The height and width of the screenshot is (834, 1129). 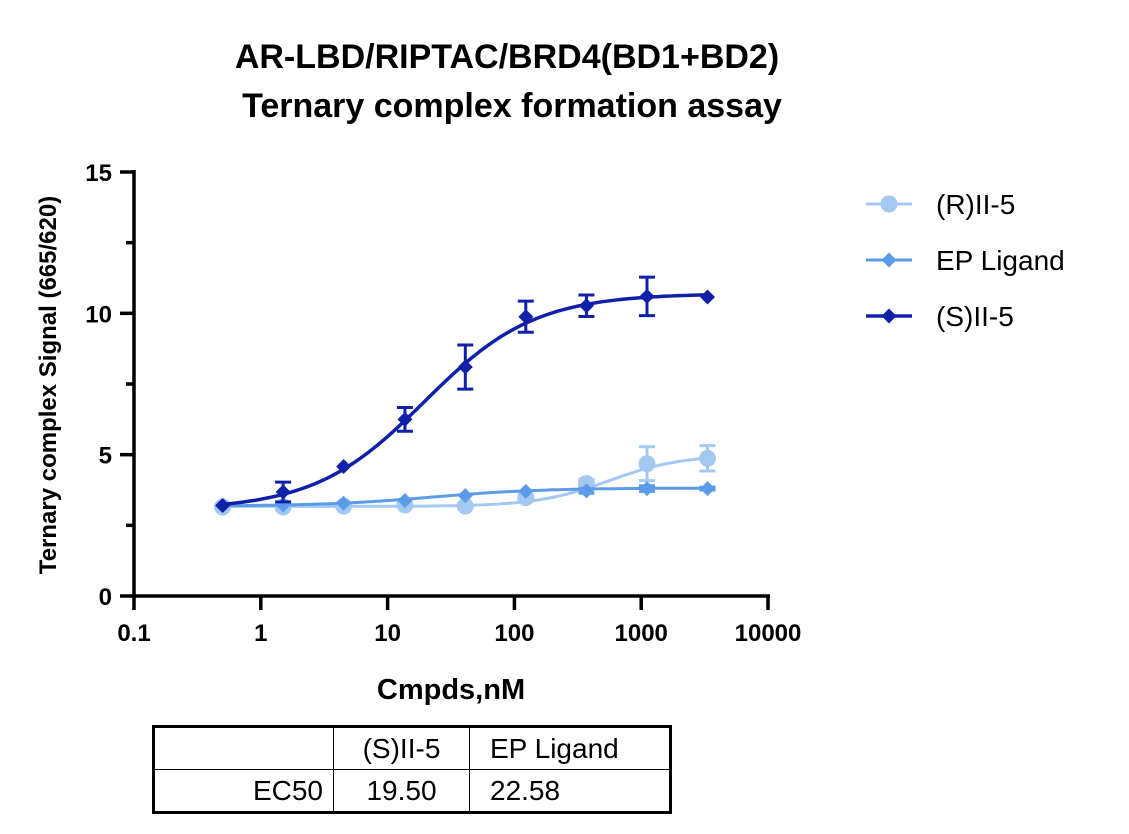 I want to click on table-cell: 22.58, so click(x=570, y=791).